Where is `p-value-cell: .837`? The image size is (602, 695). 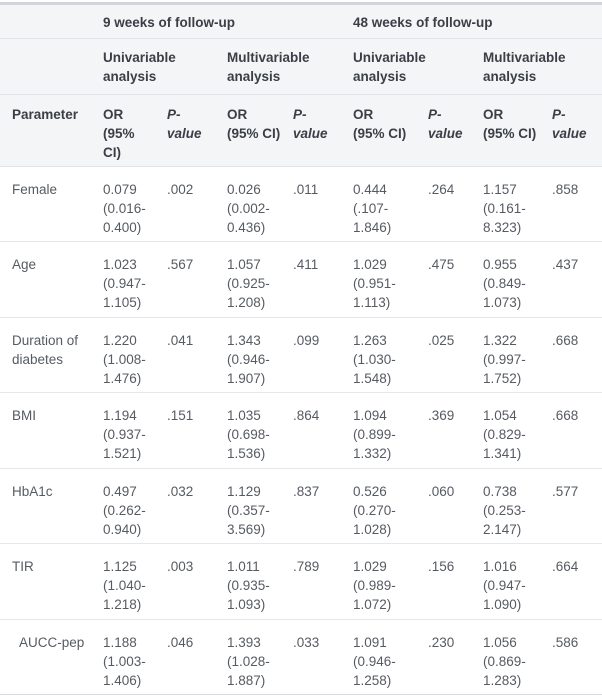
p-value-cell: .837 is located at coordinates (315, 506).